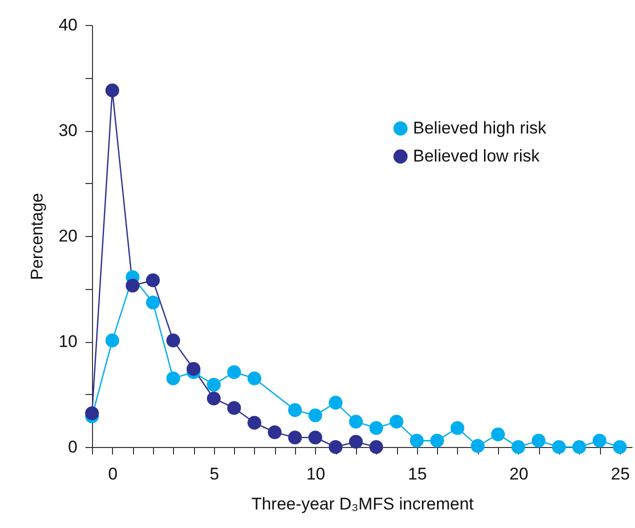 This screenshot has width=635, height=528. I want to click on x-tick-label: 25, so click(620, 474).